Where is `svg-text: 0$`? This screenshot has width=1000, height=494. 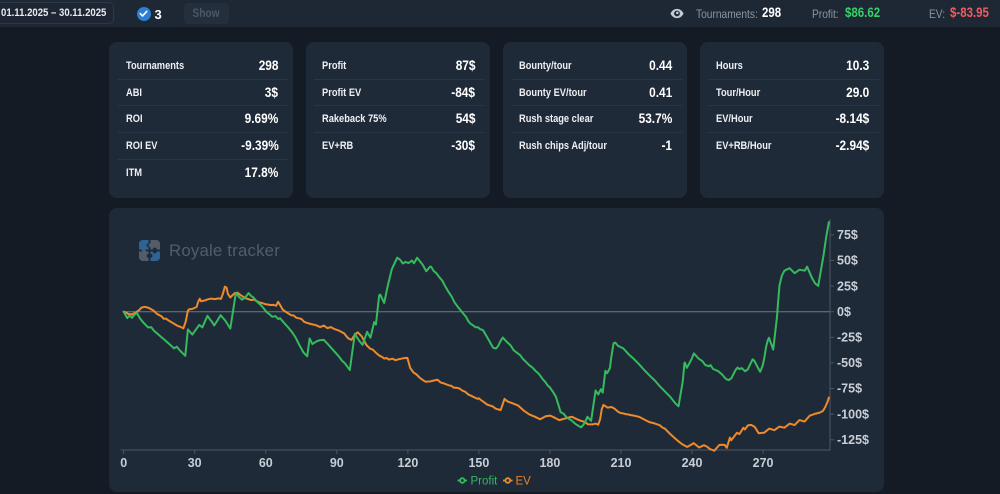
svg-text: 0$ is located at coordinates (844, 312).